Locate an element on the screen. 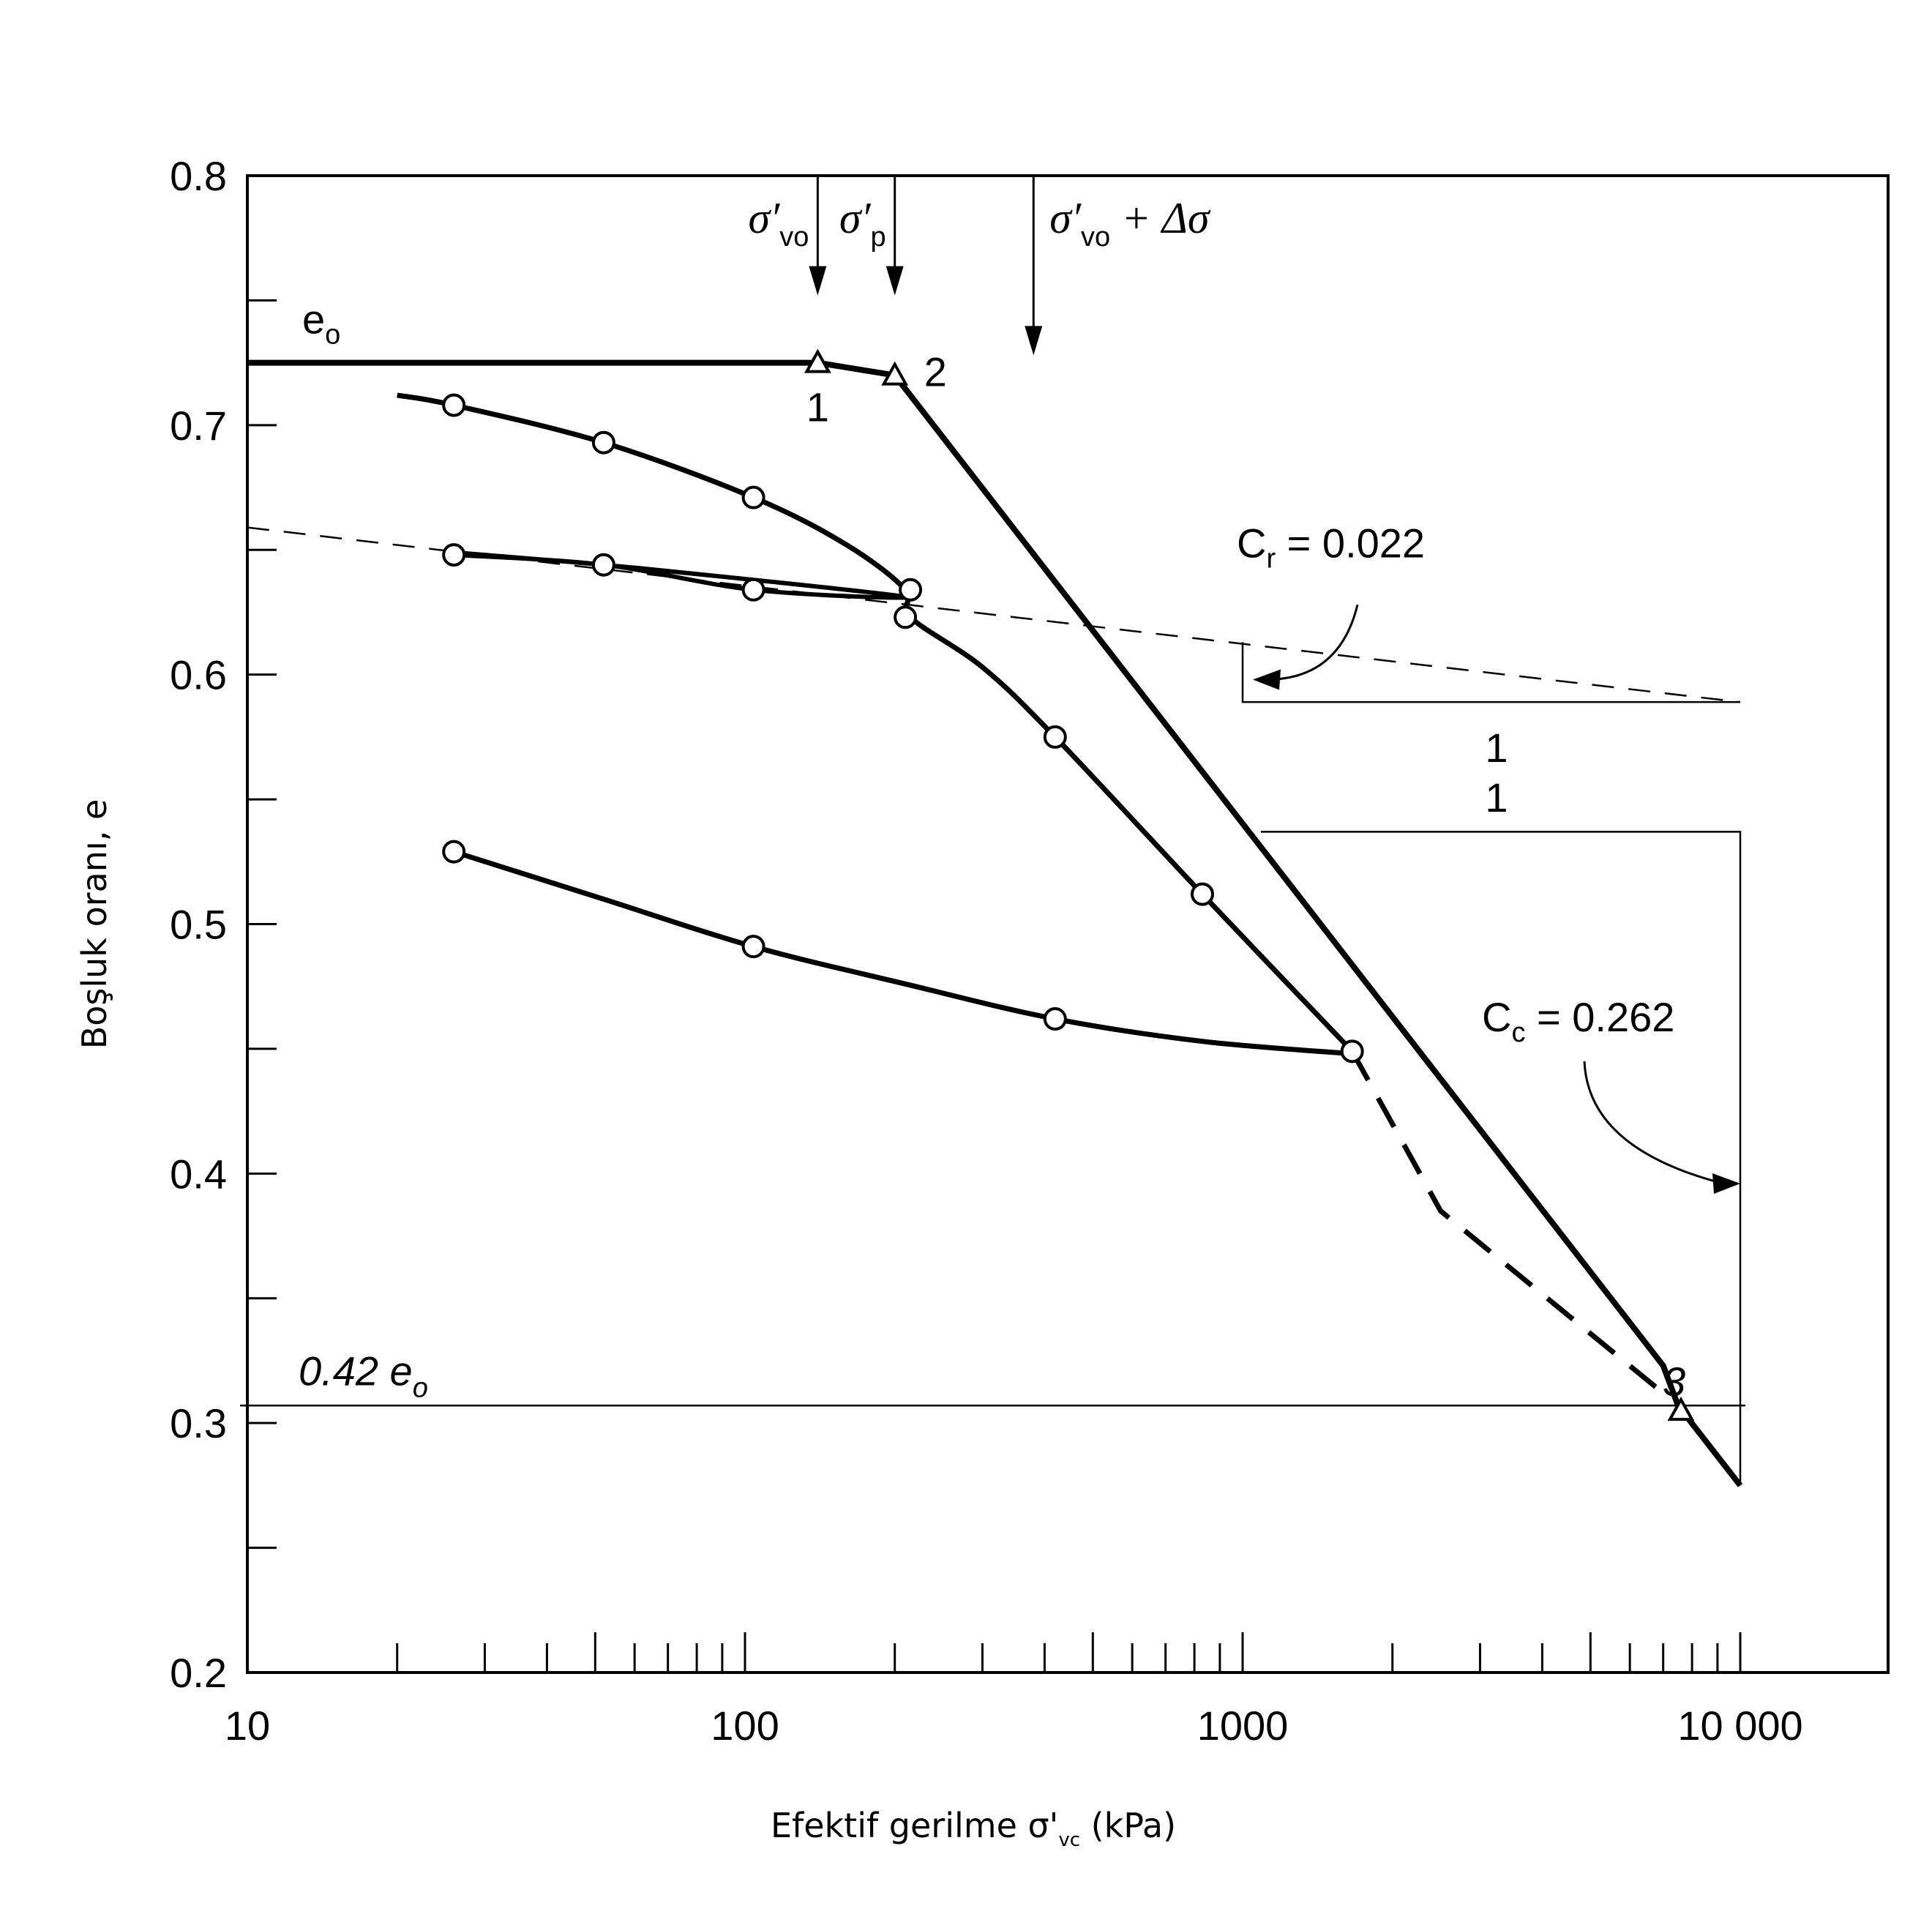 This screenshot has height=1906, width=1932. y-axis-title: Boşluk oranı, e is located at coordinates (94, 925).